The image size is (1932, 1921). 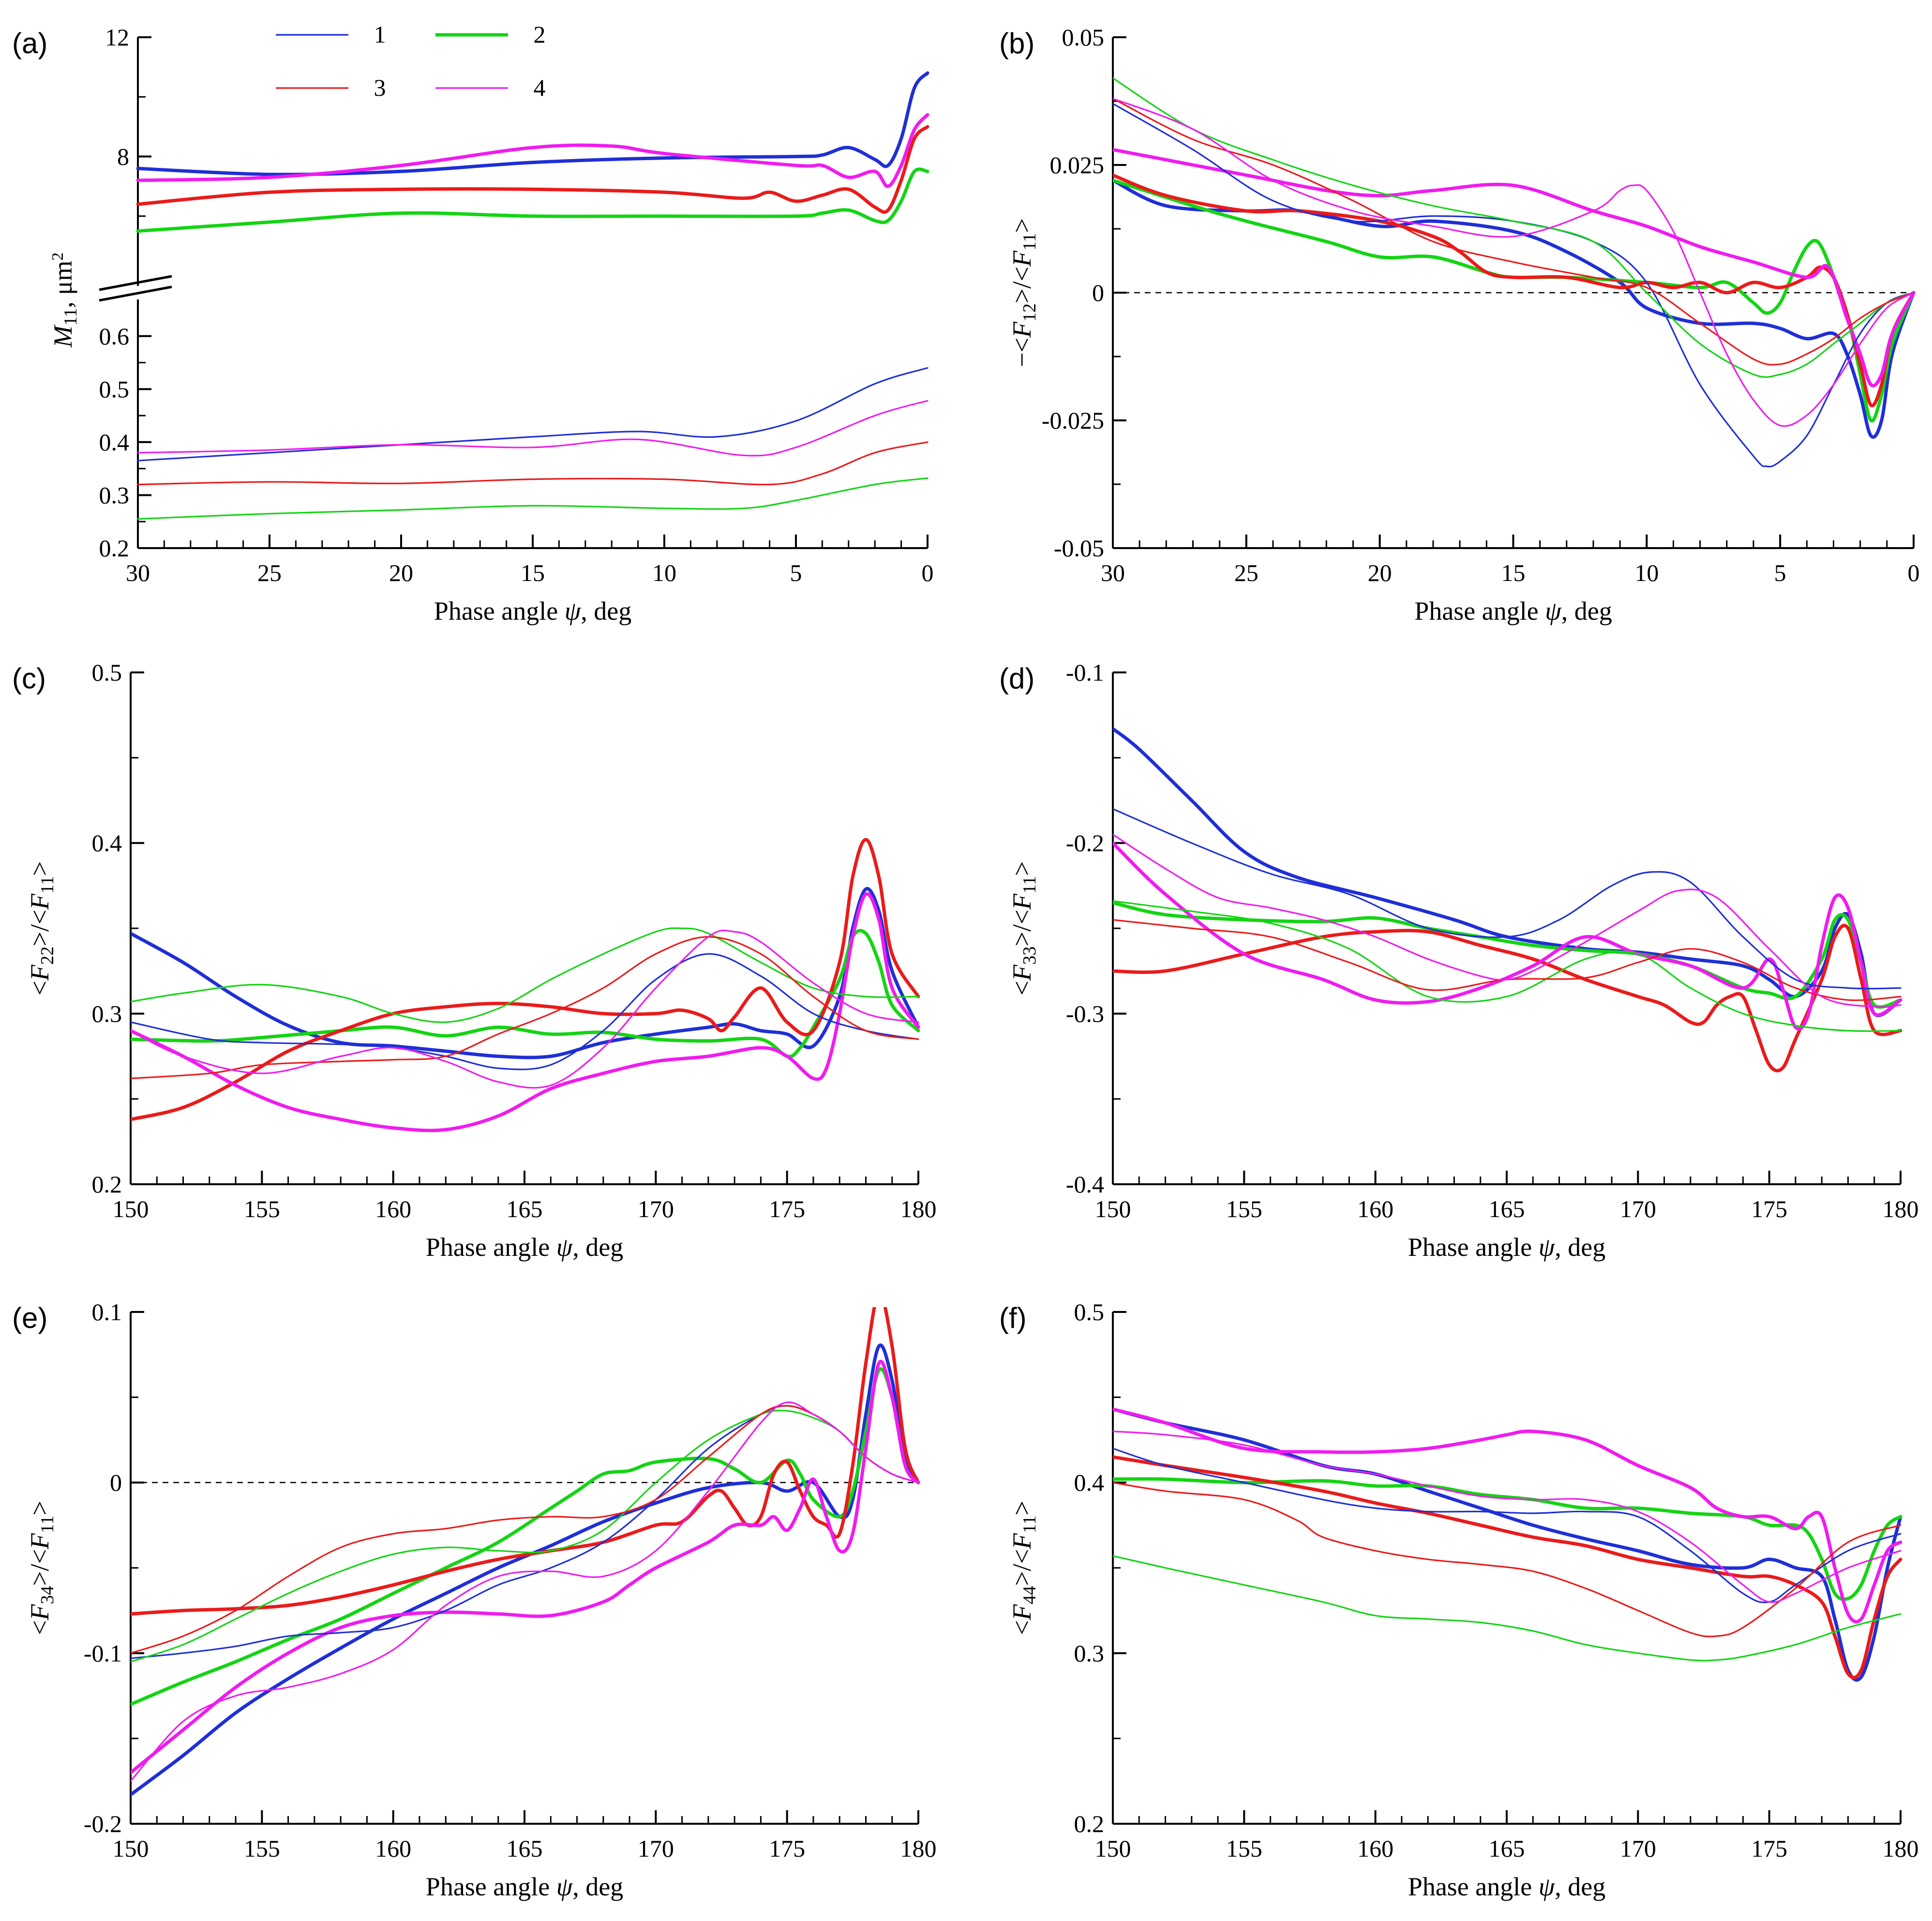 I want to click on x-tick-label-d: 150, so click(x=1113, y=1209).